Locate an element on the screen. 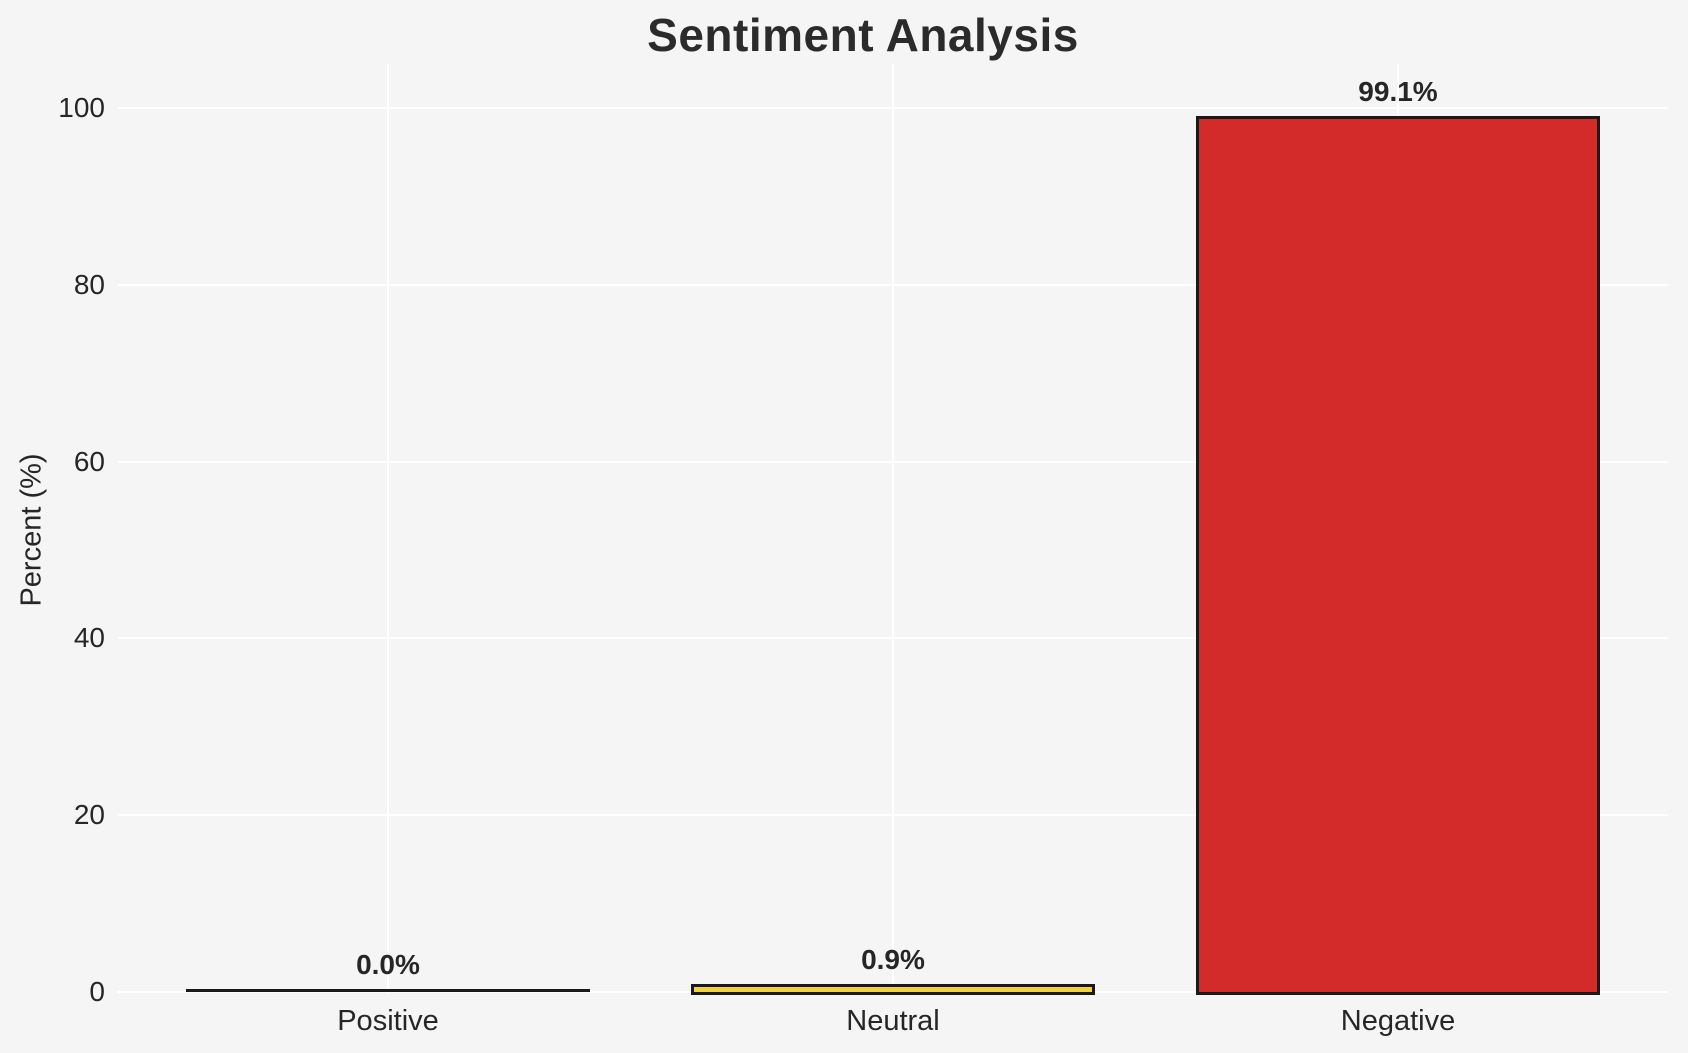 The image size is (1688, 1053). x-tick-label-neutral: Neutral is located at coordinates (893, 1021).